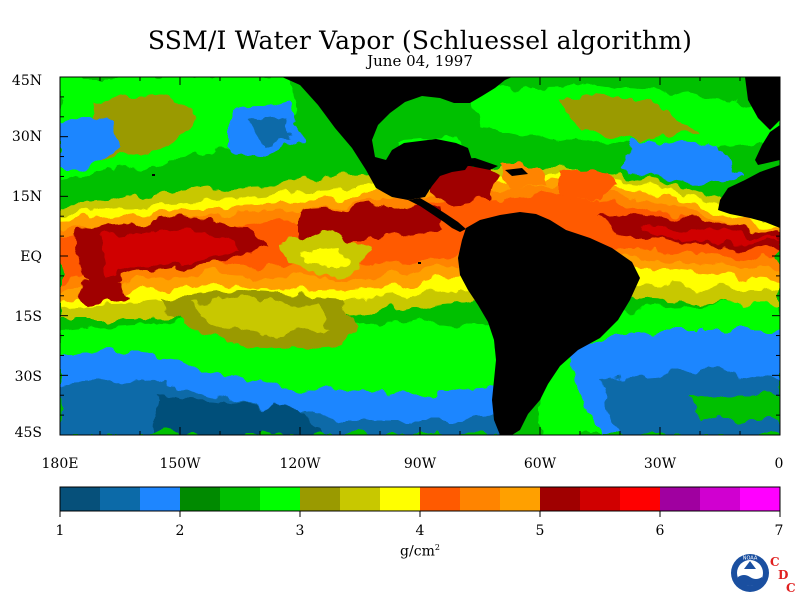  Describe the element at coordinates (750, 559) in the screenshot. I see `noaa-logo-text: NOAA` at that location.